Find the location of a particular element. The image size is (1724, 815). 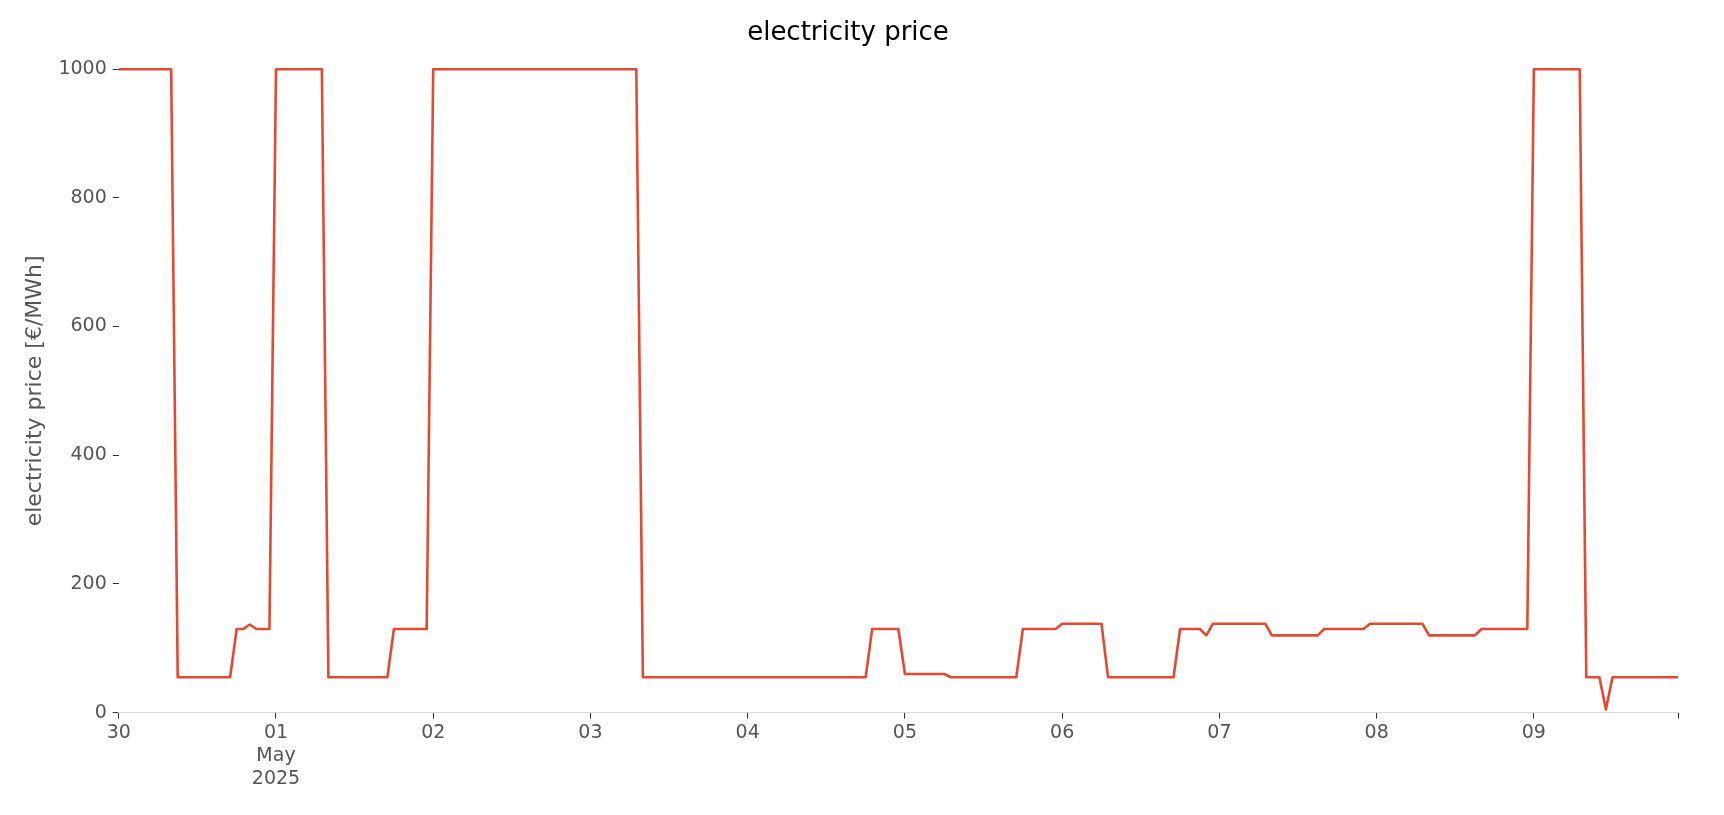

chart-title: electricity price is located at coordinates (848, 31).